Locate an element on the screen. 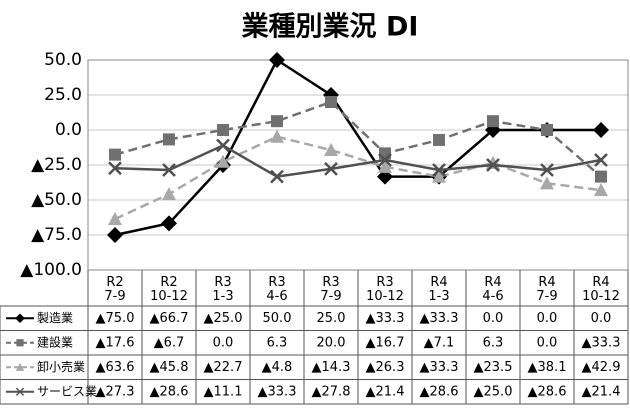  y-tick-label: ▲50.0 is located at coordinates (56, 200).